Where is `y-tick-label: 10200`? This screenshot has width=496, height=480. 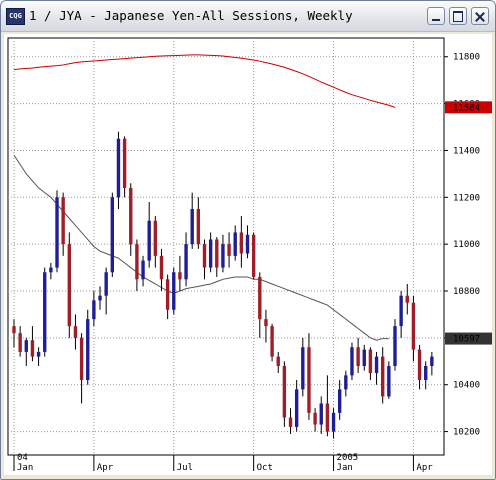 y-tick-label: 10200 is located at coordinates (466, 433).